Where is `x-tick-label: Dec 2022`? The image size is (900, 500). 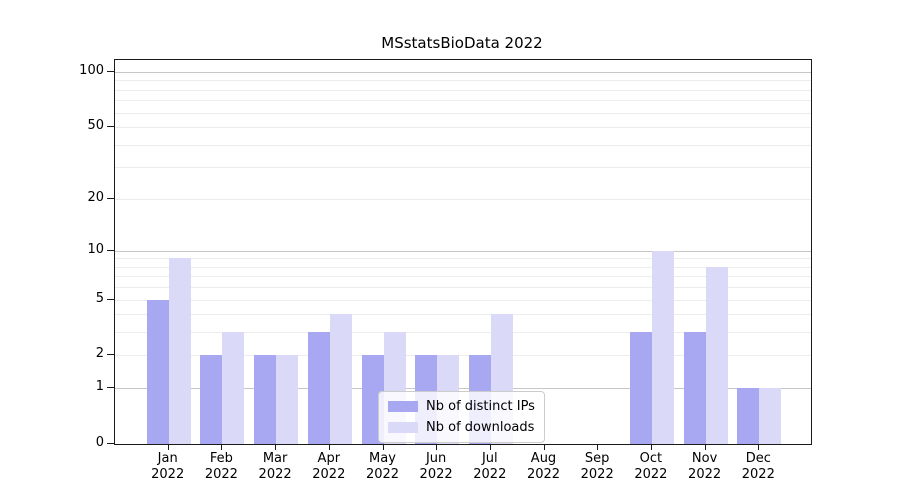 x-tick-label: Dec 2022 is located at coordinates (758, 467).